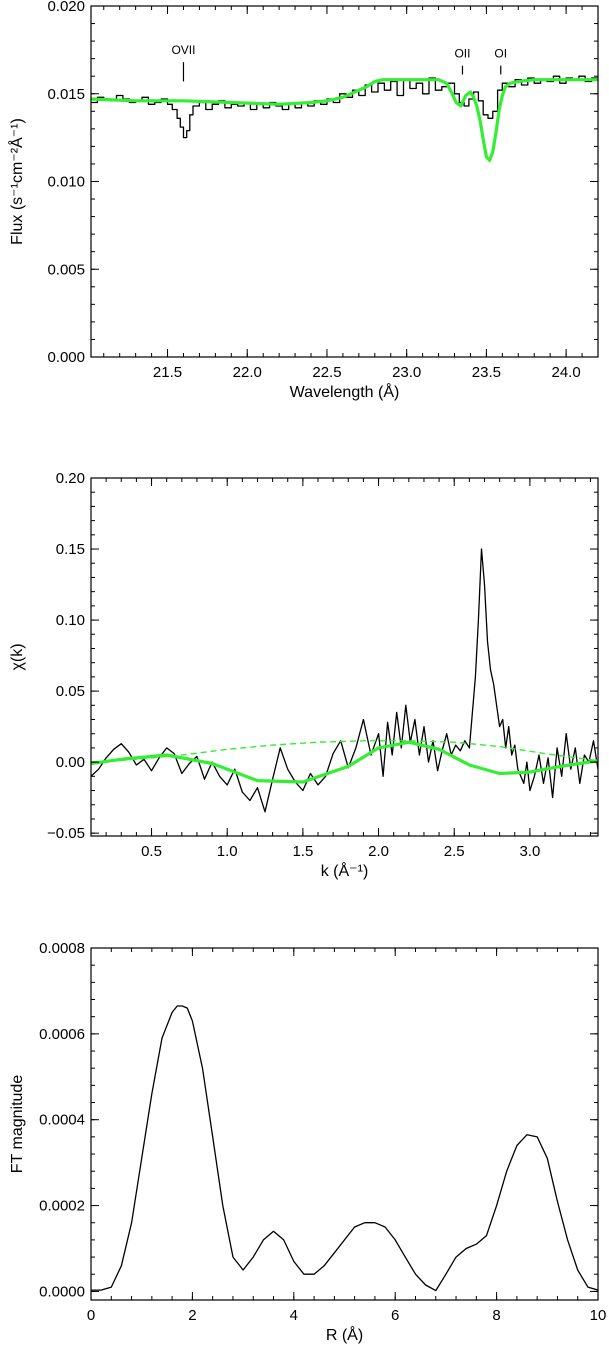  What do you see at coordinates (66, 182) in the screenshot?
I see `flux-ytick-label: 0.010` at bounding box center [66, 182].